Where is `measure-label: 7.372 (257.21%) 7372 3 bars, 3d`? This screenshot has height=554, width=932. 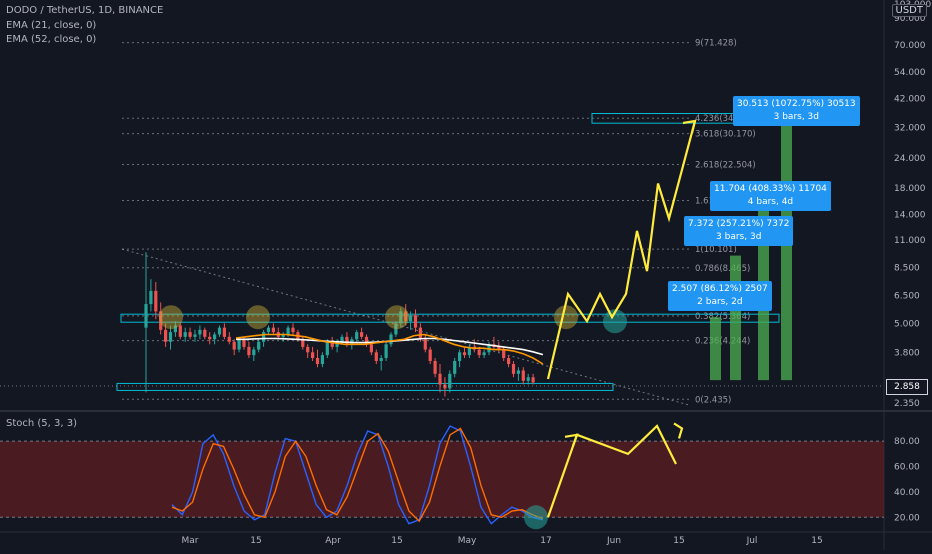
measure-label: 7.372 (257.21%) 7372 3 bars, 3d is located at coordinates (739, 231).